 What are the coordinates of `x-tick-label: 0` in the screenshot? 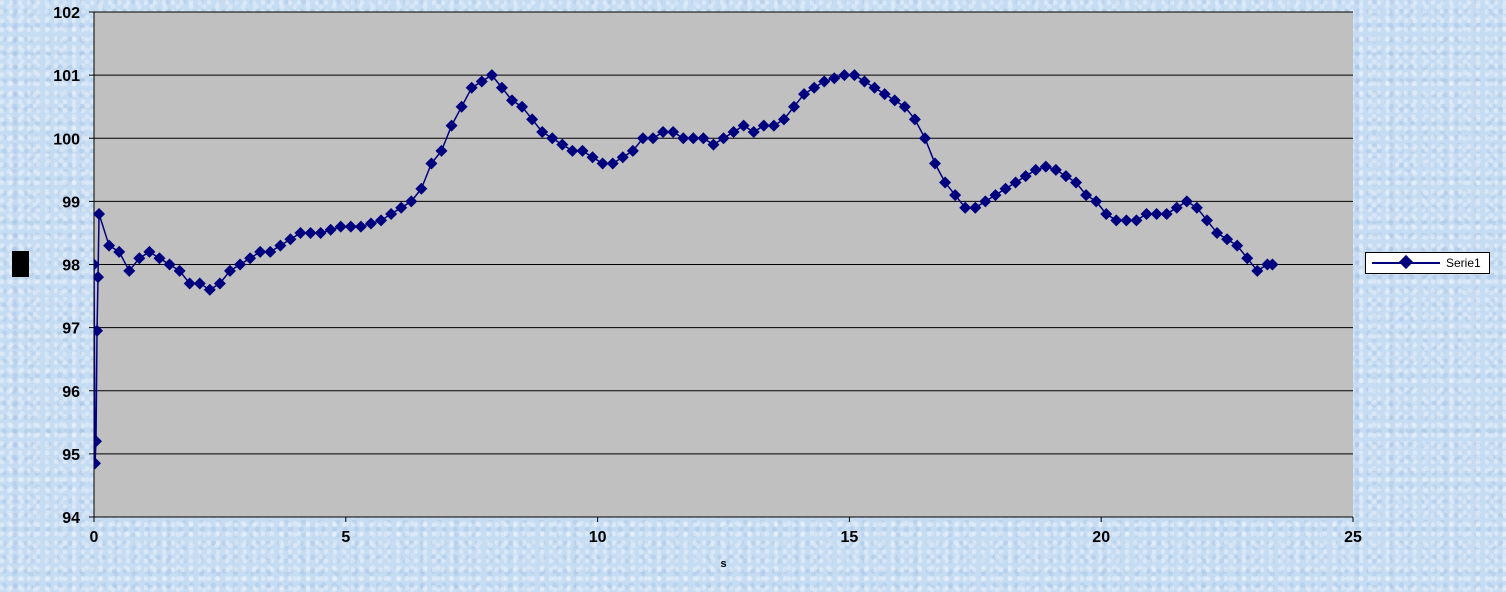 It's located at (94, 537).